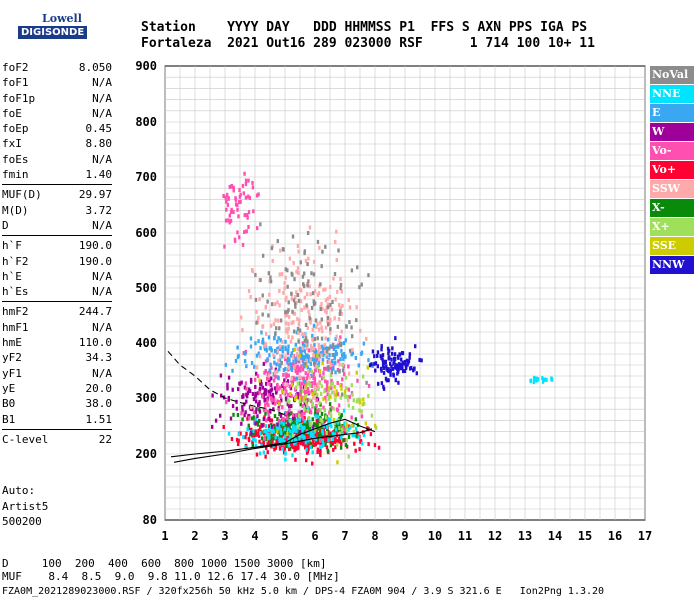 This screenshot has width=700, height=600. What do you see at coordinates (57, 357) in the screenshot?
I see `param-row: yF2 34.3` at bounding box center [57, 357].